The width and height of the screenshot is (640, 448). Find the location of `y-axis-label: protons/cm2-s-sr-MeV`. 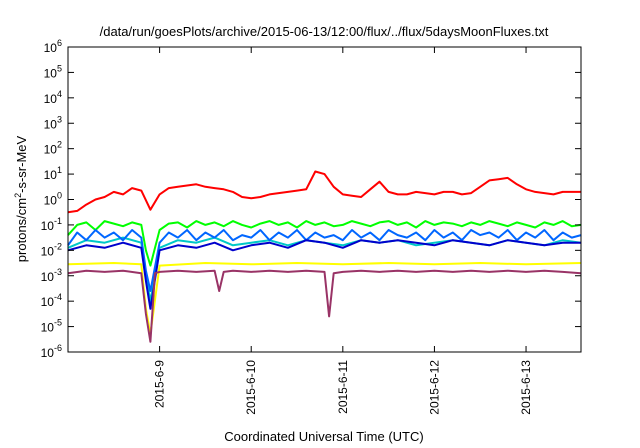

y-axis-label: protons/cm2-s-sr-MeV is located at coordinates (21, 198).